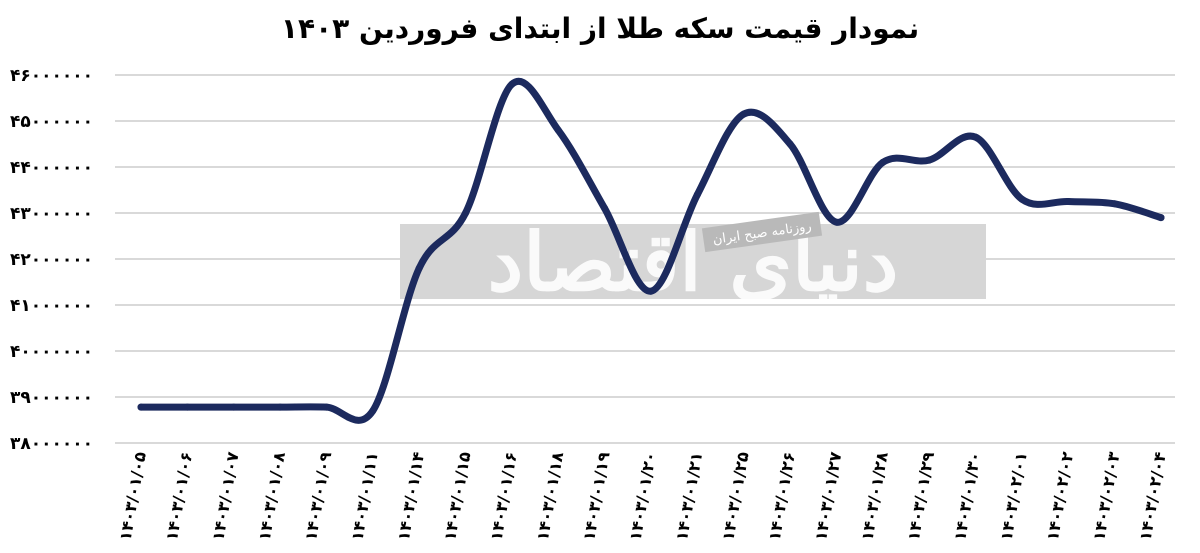 The width and height of the screenshot is (1200, 553). I want to click on x-tick-label: ۱۴۰۳/۰۲/۰۳, so click(1106, 496).